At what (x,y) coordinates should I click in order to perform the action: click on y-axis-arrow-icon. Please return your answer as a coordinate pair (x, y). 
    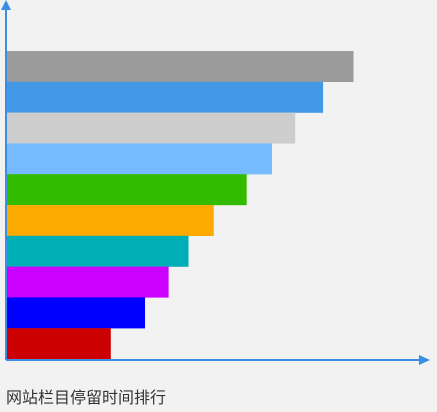
    Looking at the image, I should click on (6, 5).